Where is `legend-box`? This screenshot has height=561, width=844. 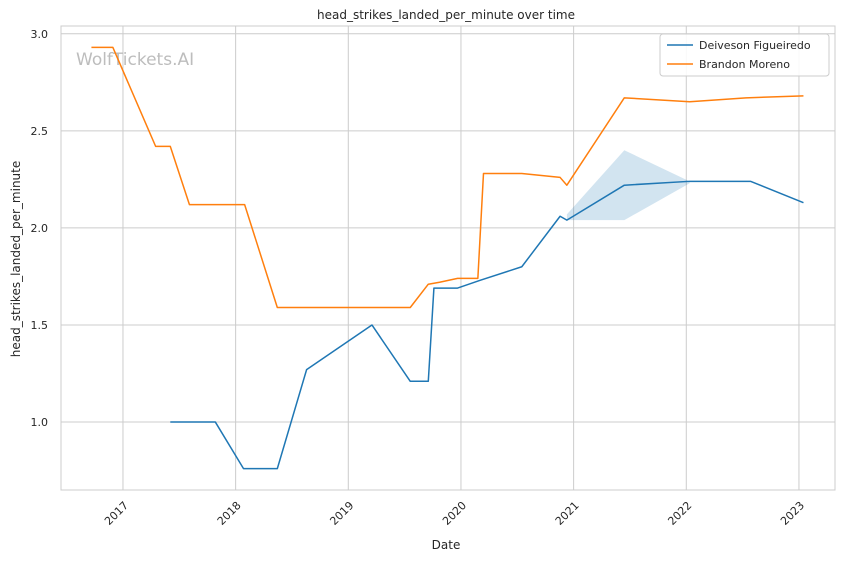
legend-box is located at coordinates (744, 55).